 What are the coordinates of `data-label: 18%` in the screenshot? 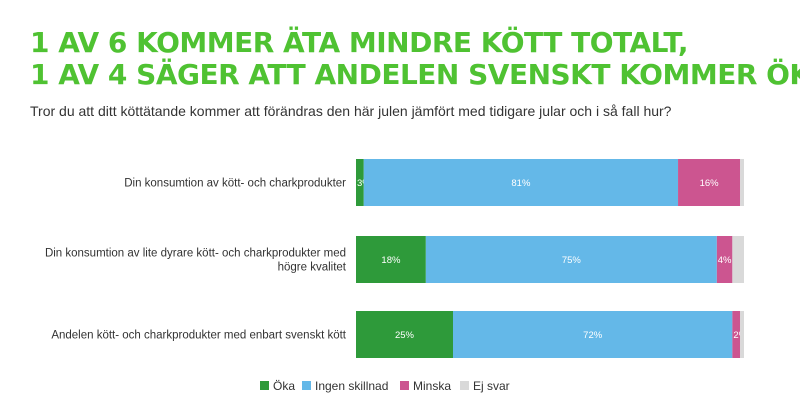 It's located at (391, 260).